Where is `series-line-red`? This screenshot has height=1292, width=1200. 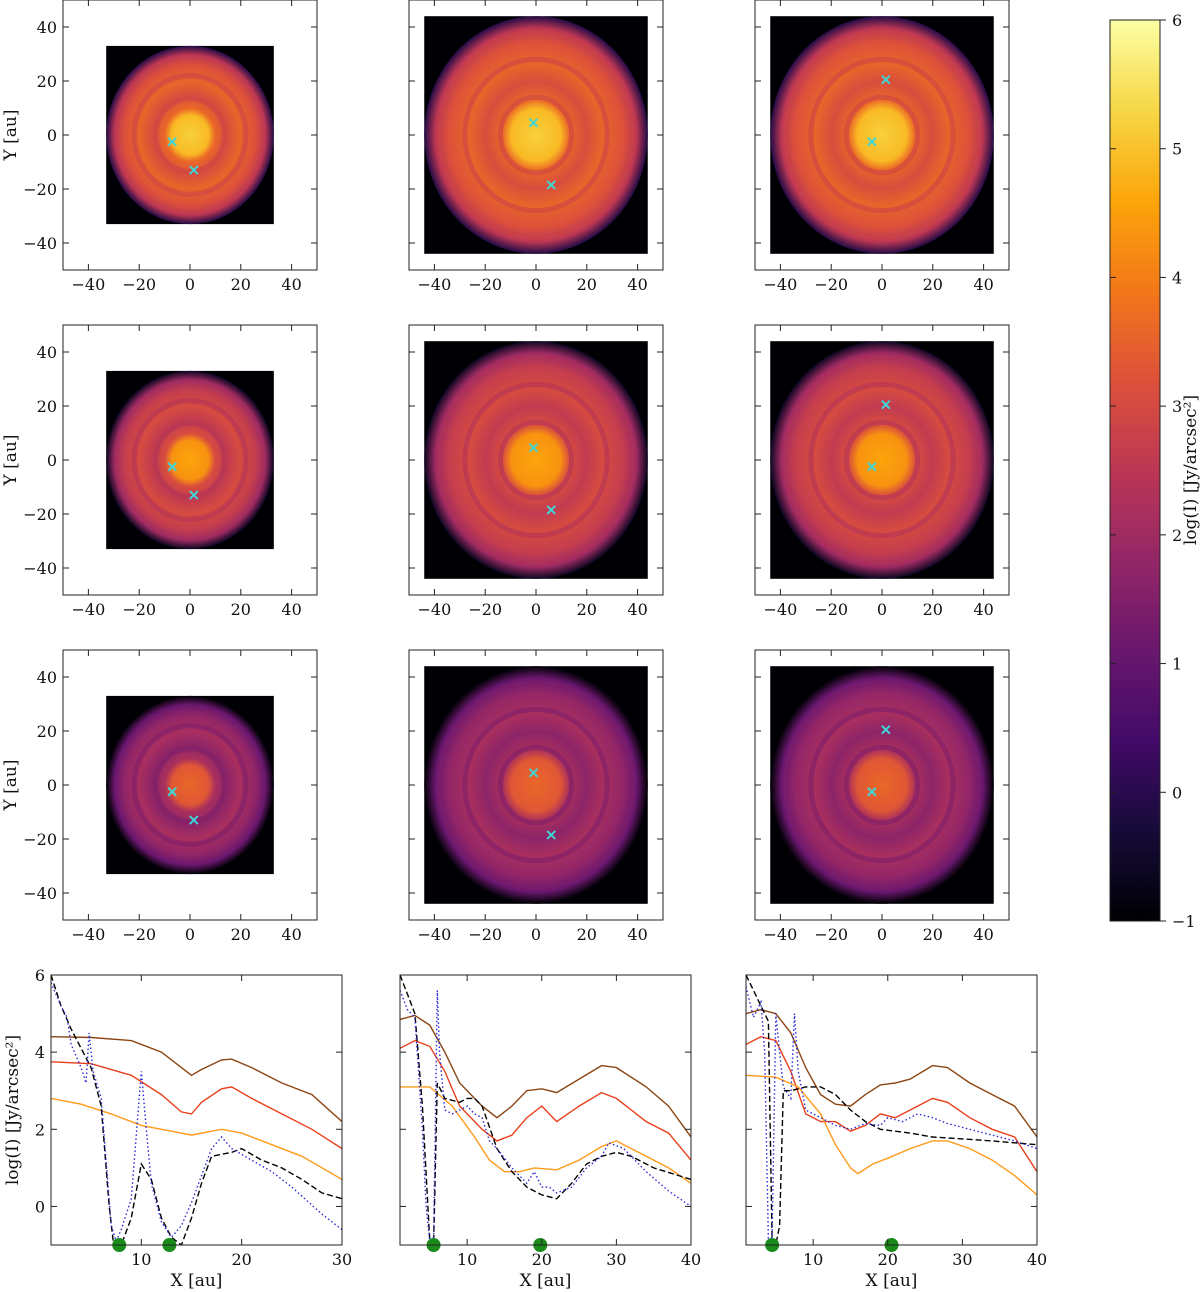 series-line-red is located at coordinates (196, 1105).